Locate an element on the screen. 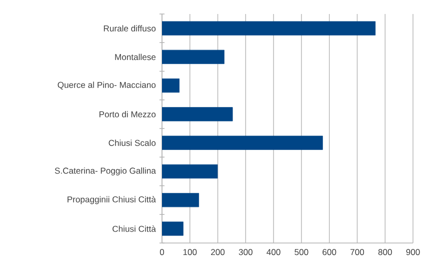  x-tick-label: 700 is located at coordinates (357, 252).